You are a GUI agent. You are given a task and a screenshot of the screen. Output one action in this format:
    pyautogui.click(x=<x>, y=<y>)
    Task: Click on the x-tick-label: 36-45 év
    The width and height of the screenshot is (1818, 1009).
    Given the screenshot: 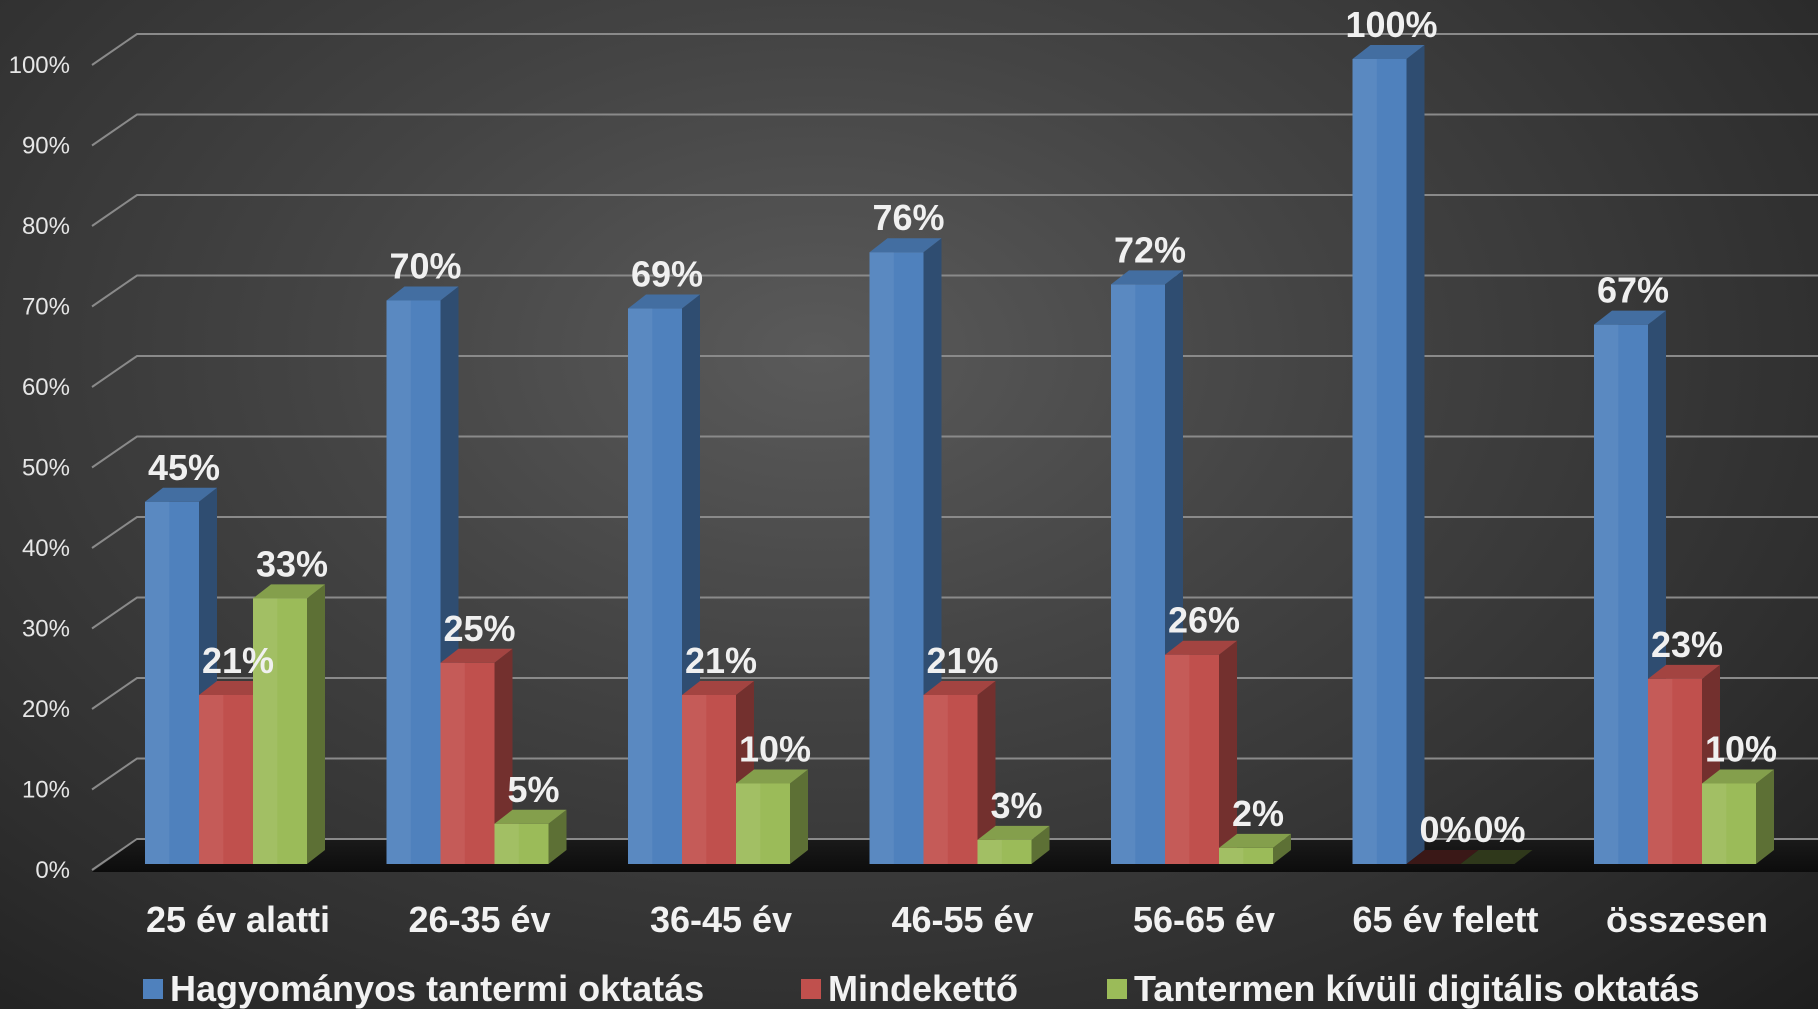 What is the action you would take?
    pyautogui.click(x=721, y=919)
    